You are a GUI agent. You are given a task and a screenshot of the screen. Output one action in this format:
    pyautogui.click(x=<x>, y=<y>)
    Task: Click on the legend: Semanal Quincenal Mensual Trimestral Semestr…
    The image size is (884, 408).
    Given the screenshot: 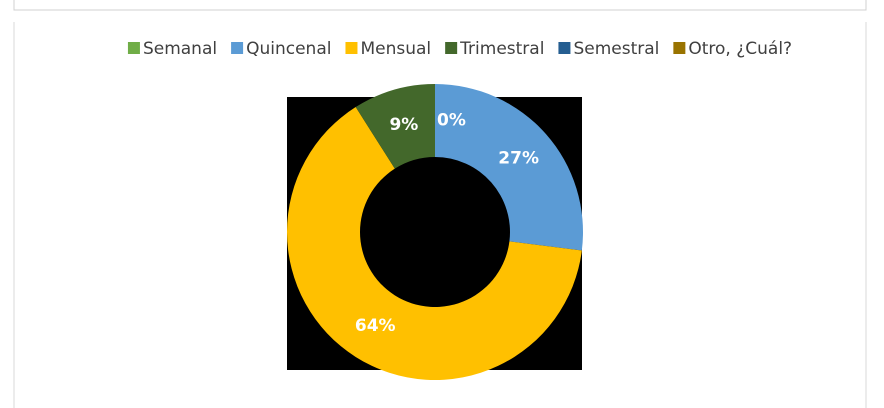 What is the action you would take?
    pyautogui.click(x=459, y=49)
    